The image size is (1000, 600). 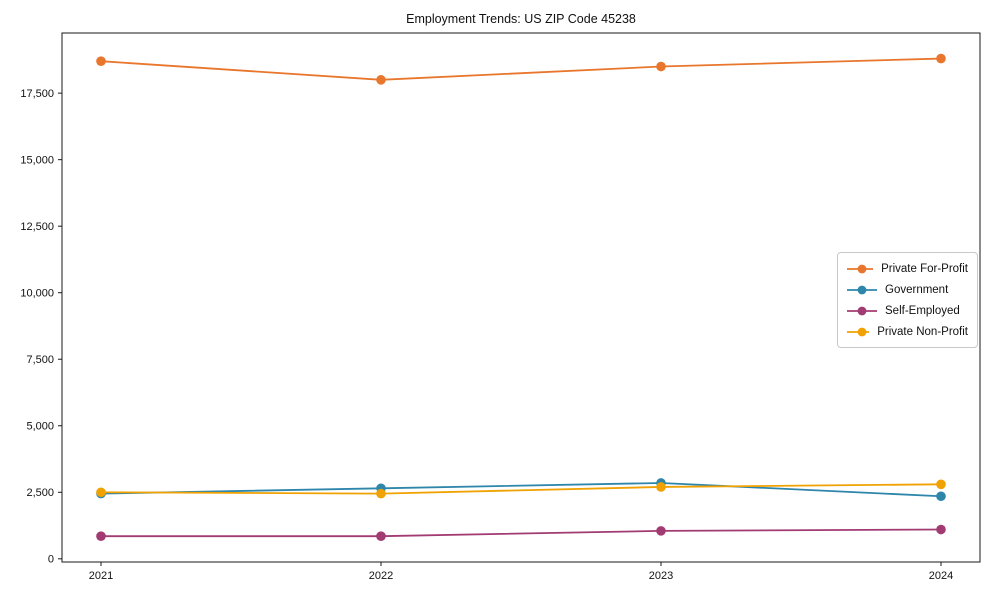 What do you see at coordinates (917, 289) in the screenshot?
I see `legend-label: Government` at bounding box center [917, 289].